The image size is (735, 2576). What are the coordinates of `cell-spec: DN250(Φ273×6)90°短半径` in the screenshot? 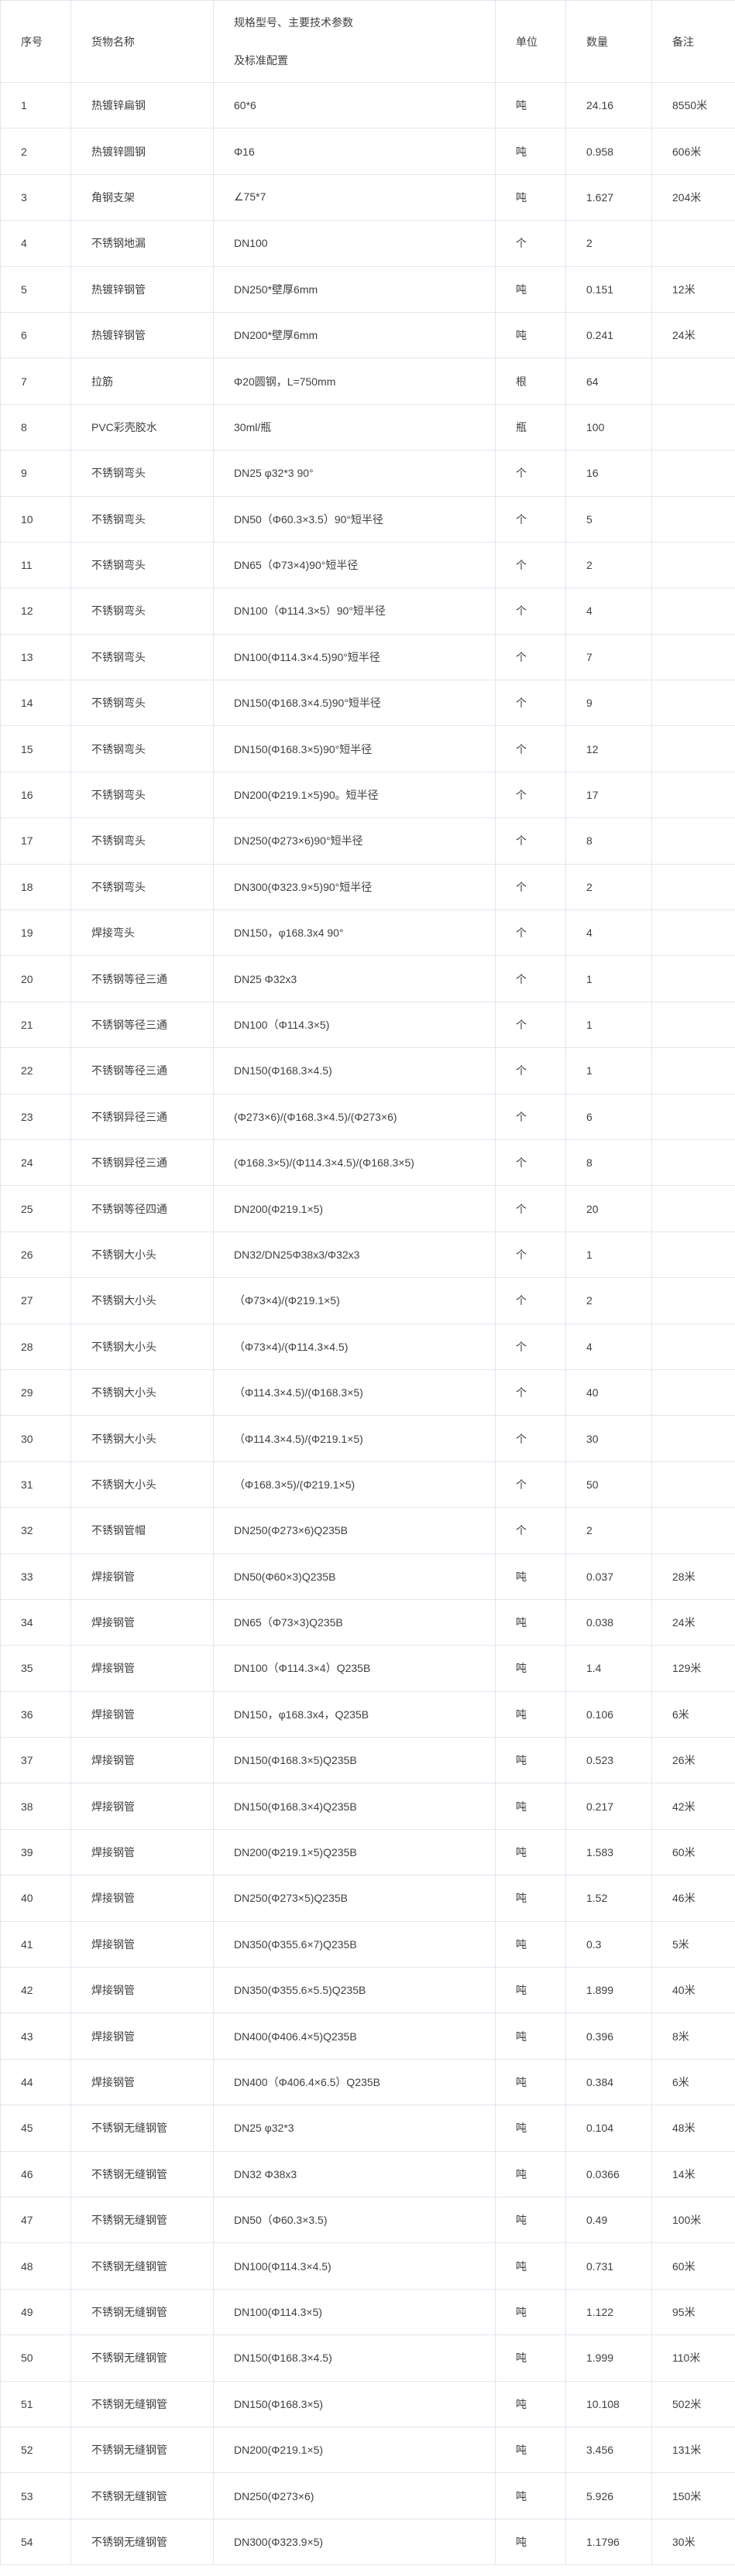 It's located at (355, 841).